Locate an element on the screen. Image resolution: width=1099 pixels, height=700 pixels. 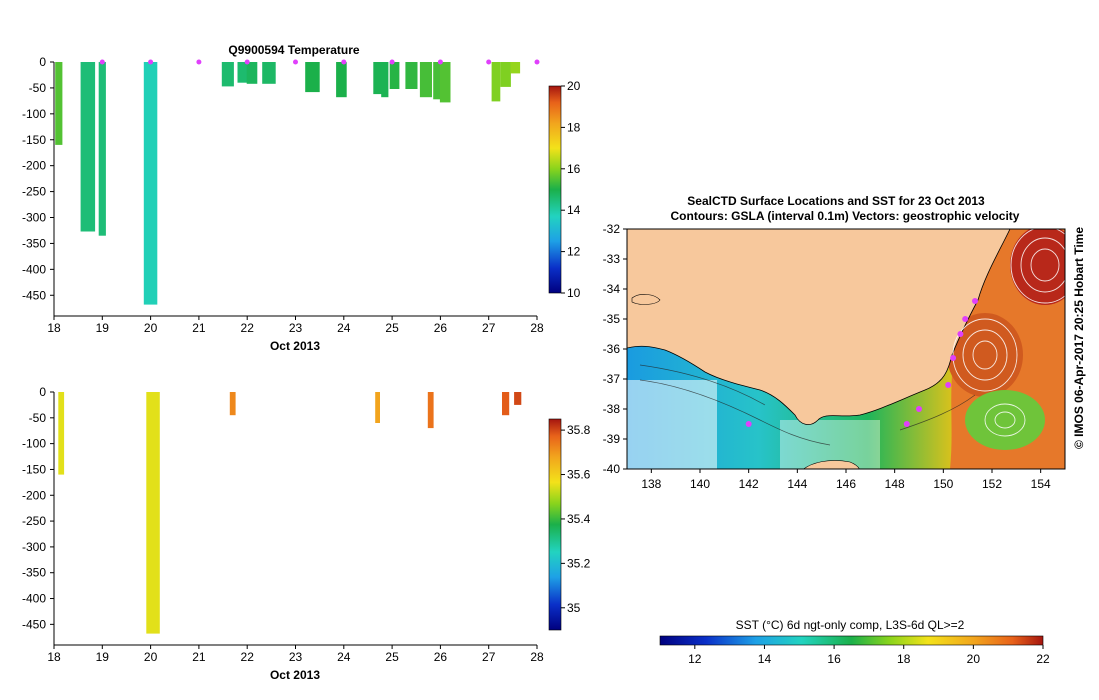
lat-tick-label: -33 is located at coordinates (612, 259).